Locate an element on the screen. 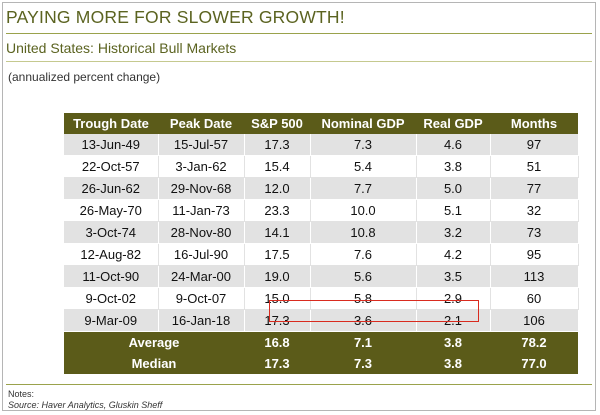  table-row: 12-Aug-82 16-Jul-90 17.5 7.6 4.2 95 is located at coordinates (321, 254).